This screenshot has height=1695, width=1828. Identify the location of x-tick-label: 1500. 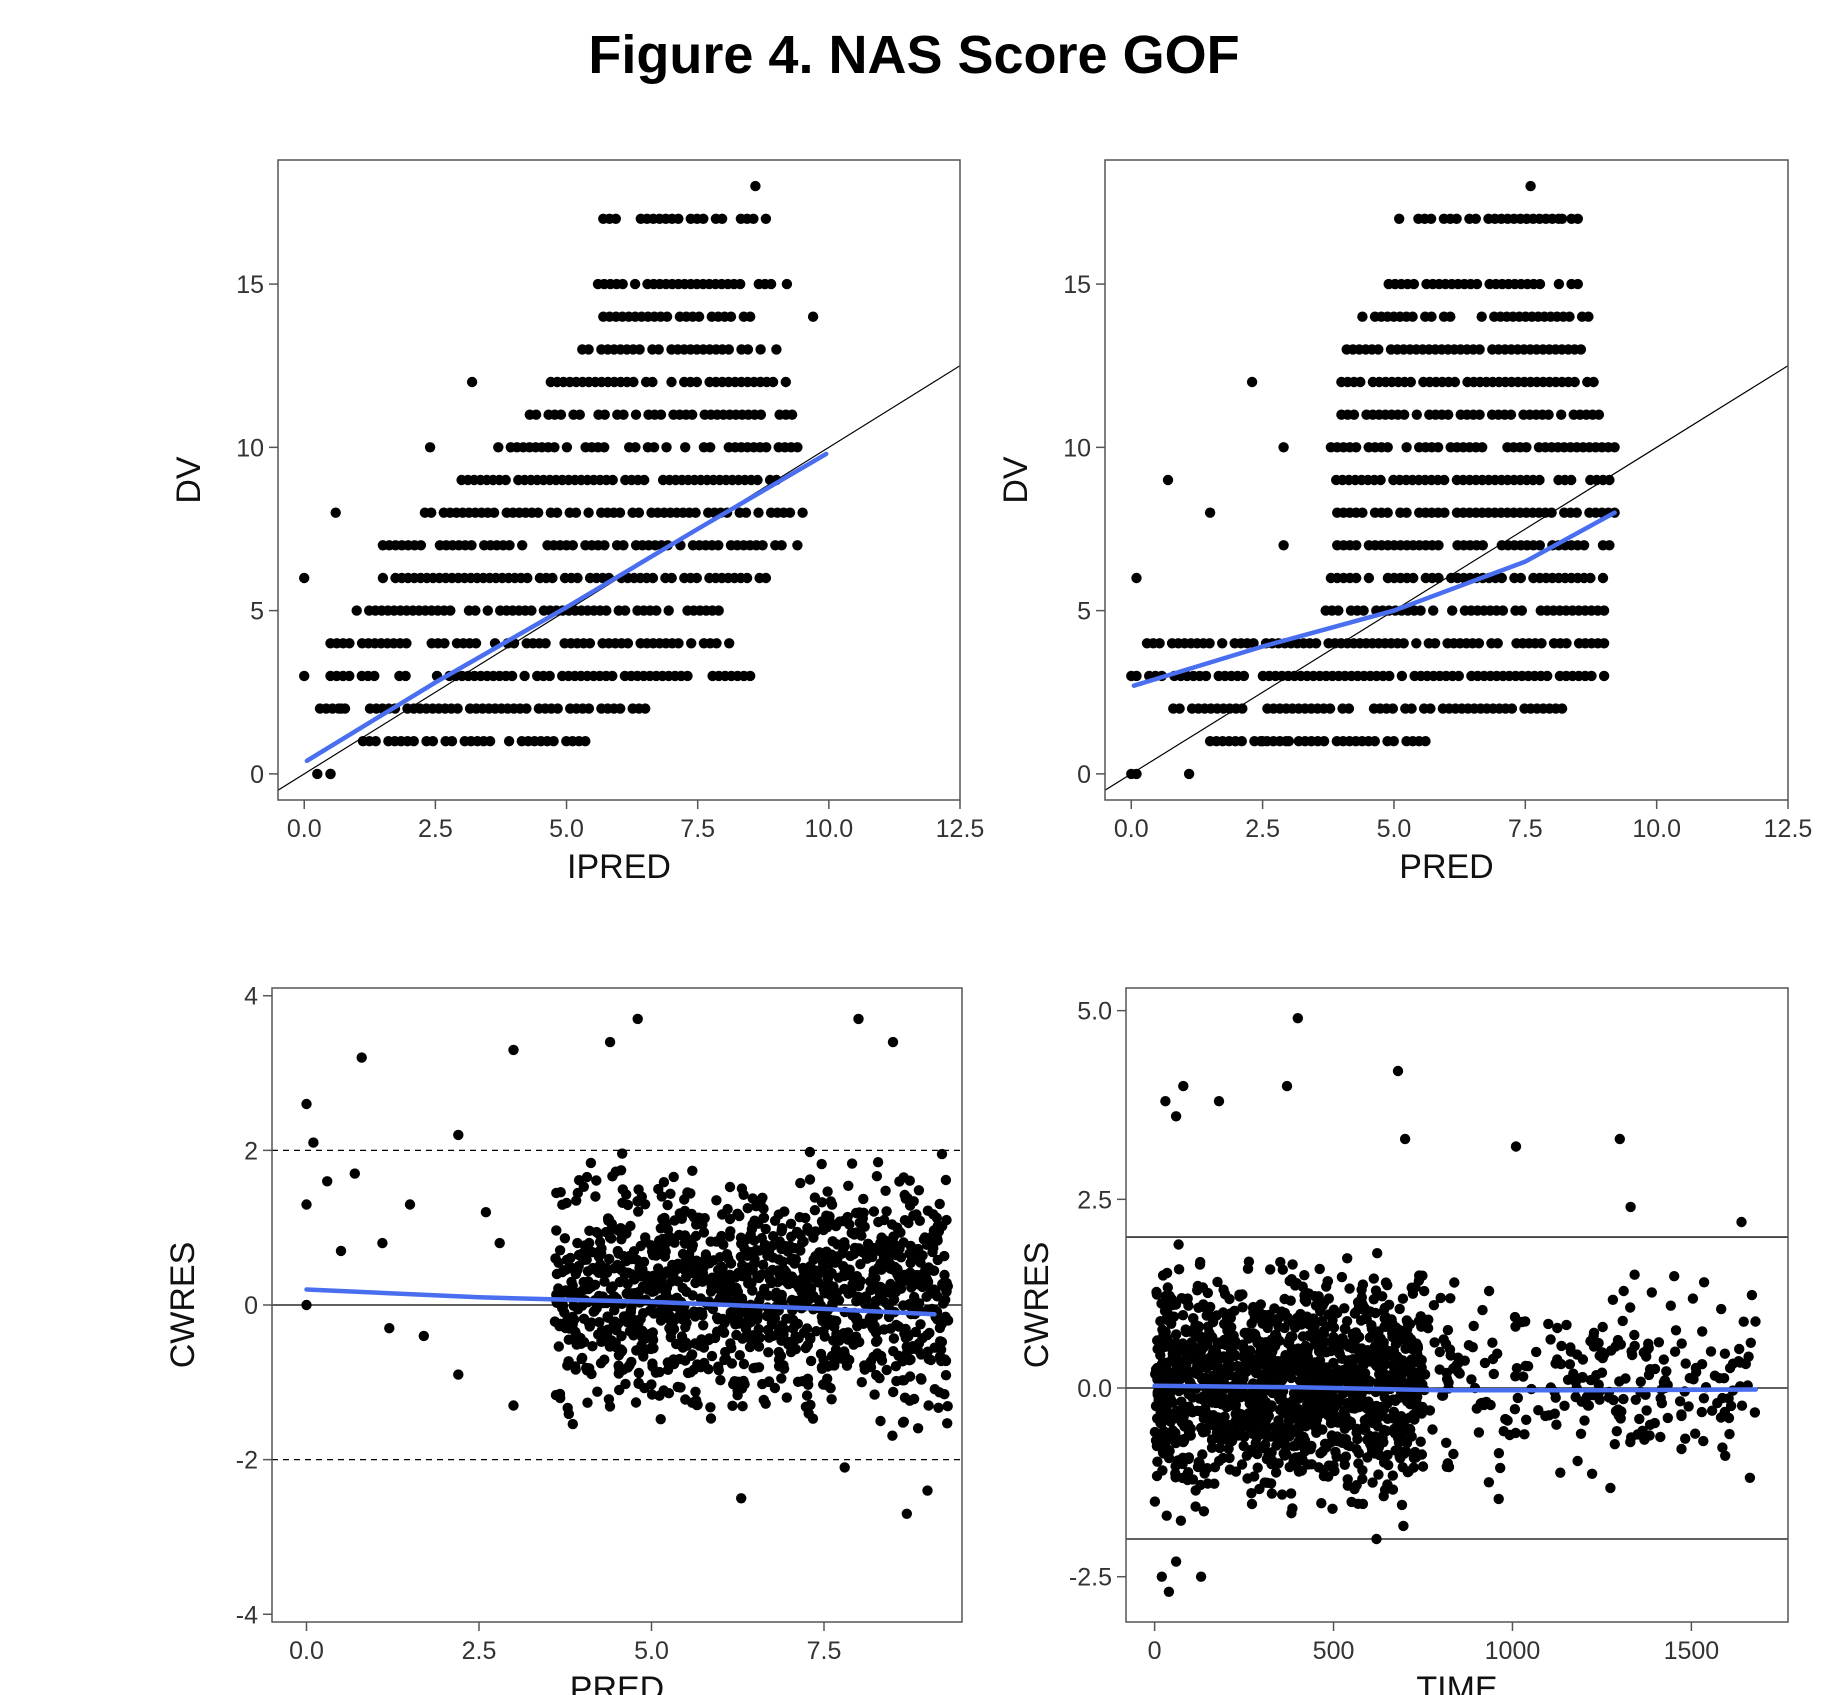
(1692, 1651).